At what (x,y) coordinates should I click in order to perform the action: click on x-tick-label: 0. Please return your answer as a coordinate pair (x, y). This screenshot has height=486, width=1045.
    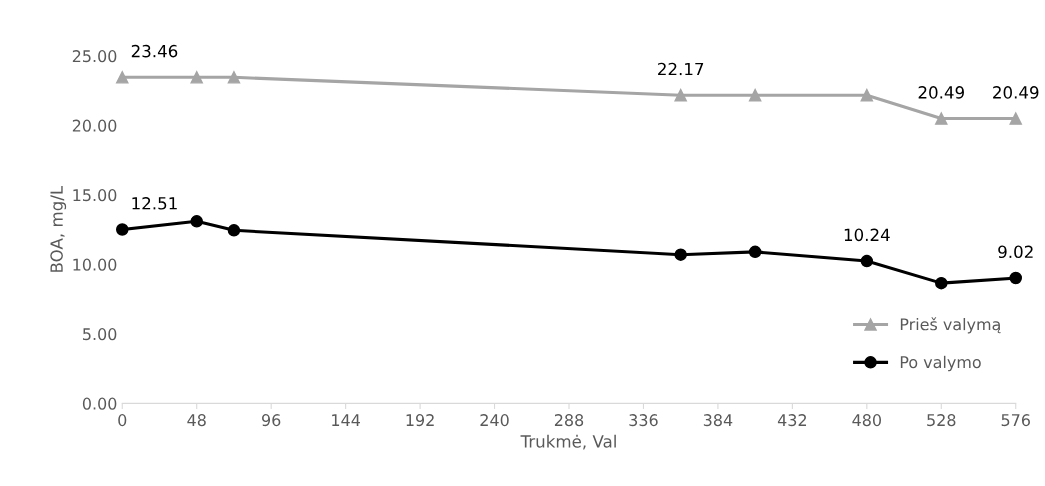
    Looking at the image, I should click on (122, 420).